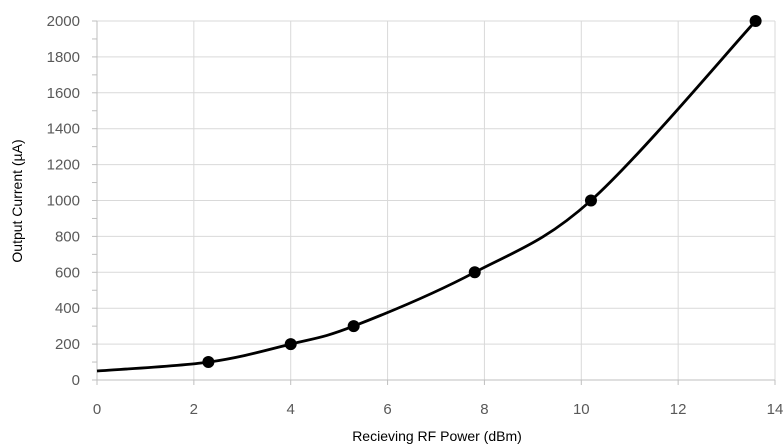 This screenshot has width=784, height=446. What do you see at coordinates (775, 409) in the screenshot?
I see `x-tick-label: 14` at bounding box center [775, 409].